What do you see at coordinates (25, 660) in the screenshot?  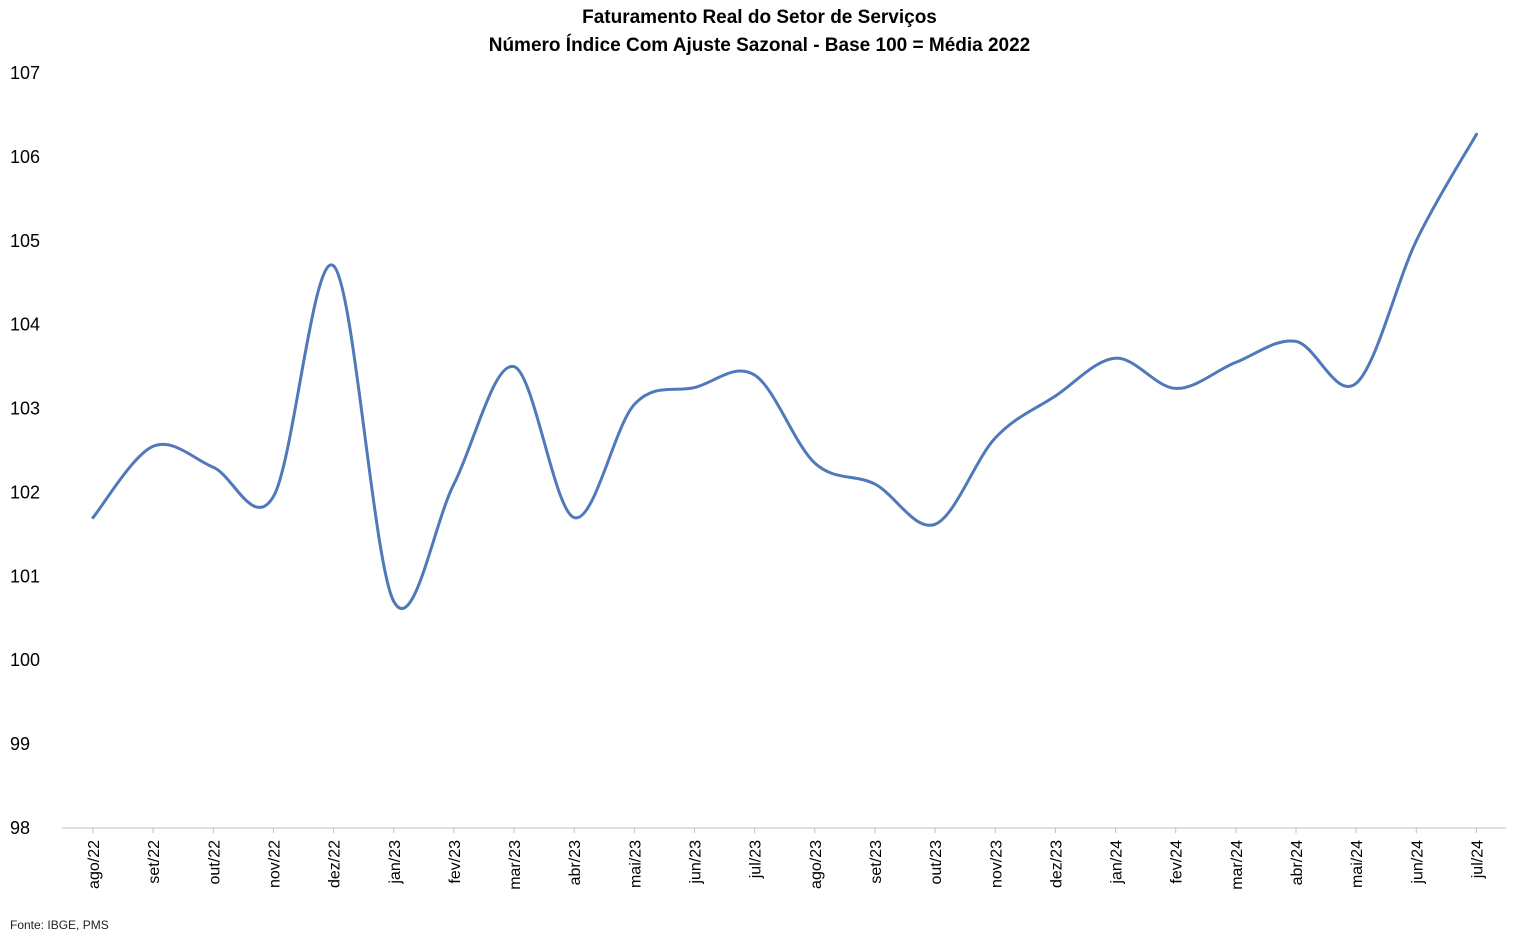 I see `y-tick-label: 100` at bounding box center [25, 660].